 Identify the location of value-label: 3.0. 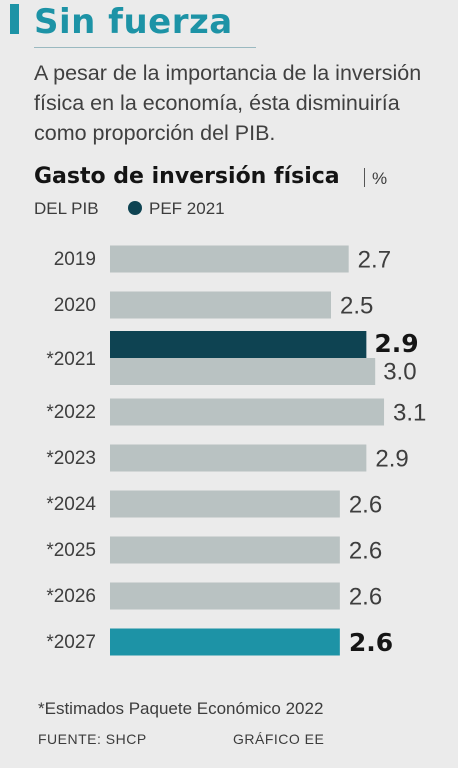
(399, 371).